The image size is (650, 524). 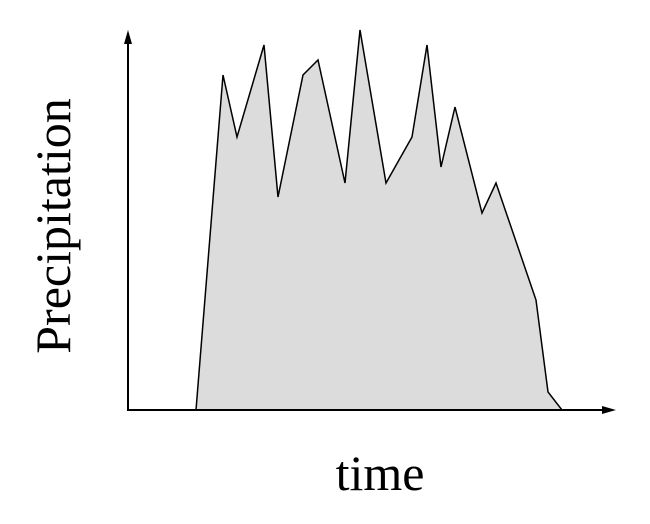 What do you see at coordinates (380, 473) in the screenshot?
I see `x-axis-label: time` at bounding box center [380, 473].